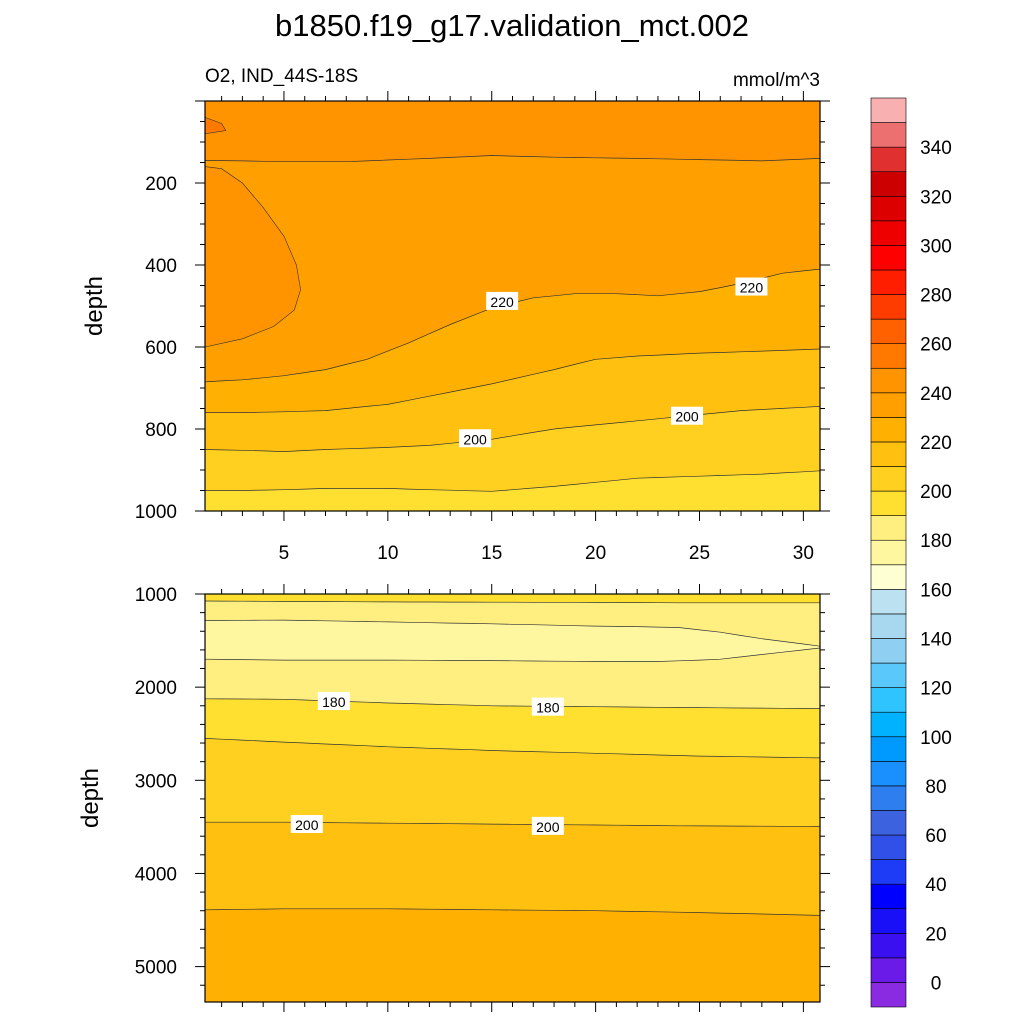 The image size is (1024, 1024). Describe the element at coordinates (156, 688) in the screenshot. I see `y-tick-label: 2000` at that location.